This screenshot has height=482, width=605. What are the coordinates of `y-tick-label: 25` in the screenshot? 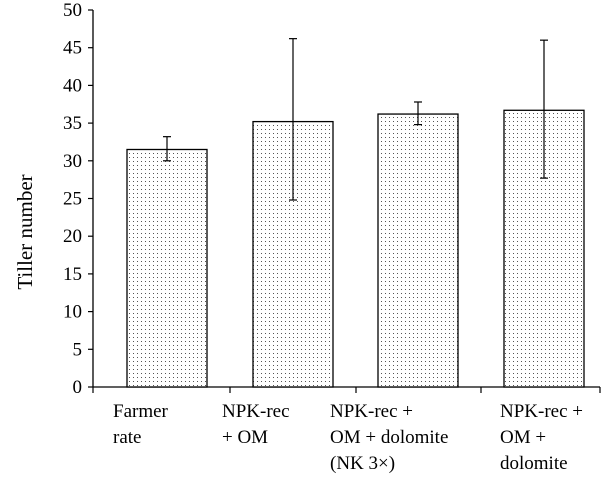 It's located at (72, 199).